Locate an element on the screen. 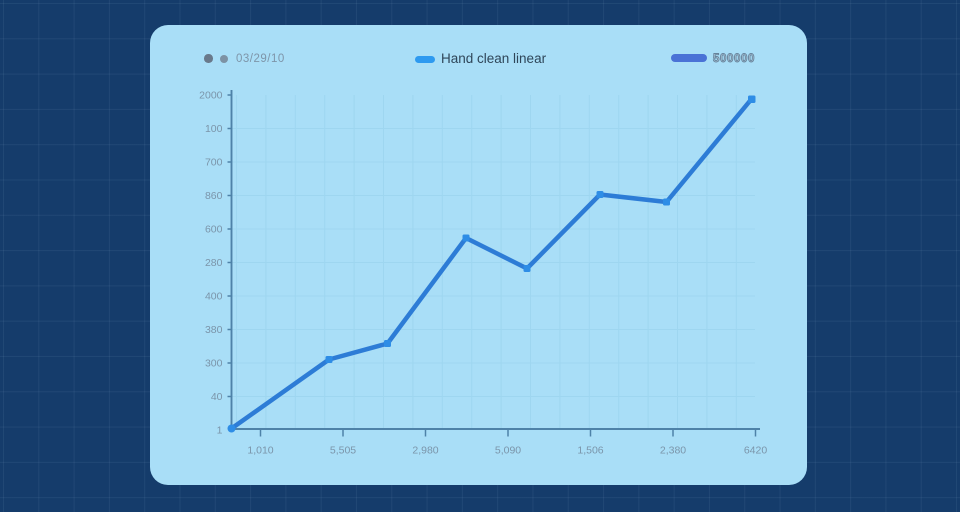  svg-text: 100 is located at coordinates (214, 129).